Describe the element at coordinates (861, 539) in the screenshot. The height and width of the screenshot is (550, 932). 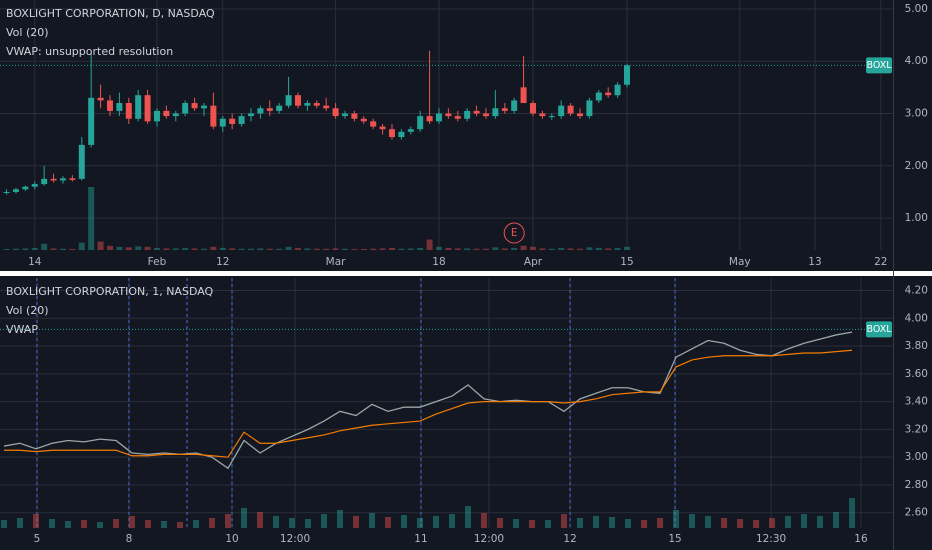
I see `x-tick-label: 16` at that location.